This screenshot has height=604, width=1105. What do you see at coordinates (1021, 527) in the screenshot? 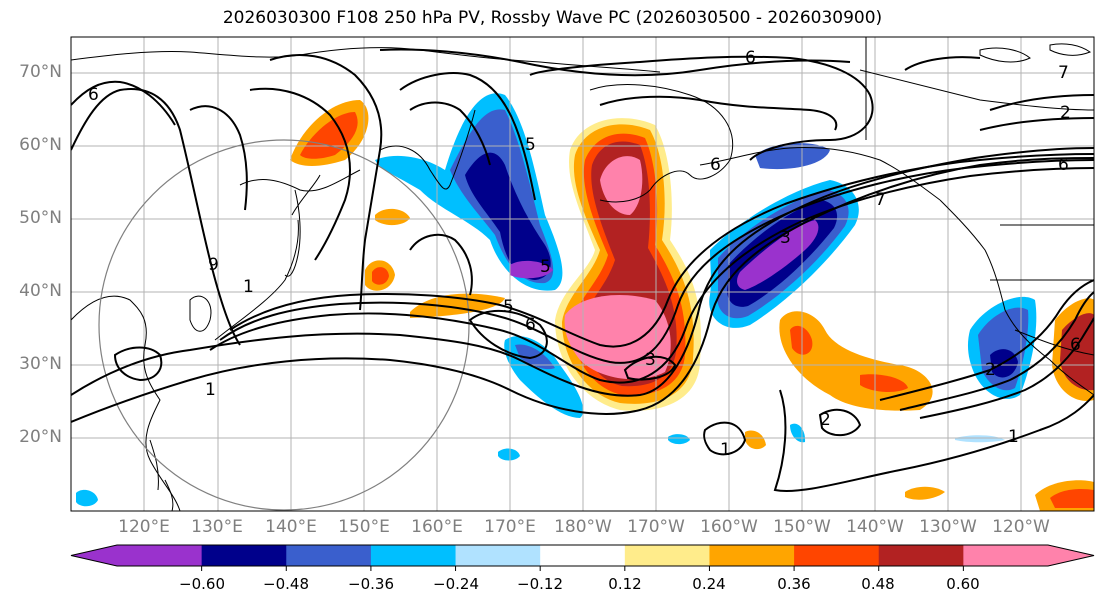
I see `lon-label-120w: 120°W` at bounding box center [1021, 527].